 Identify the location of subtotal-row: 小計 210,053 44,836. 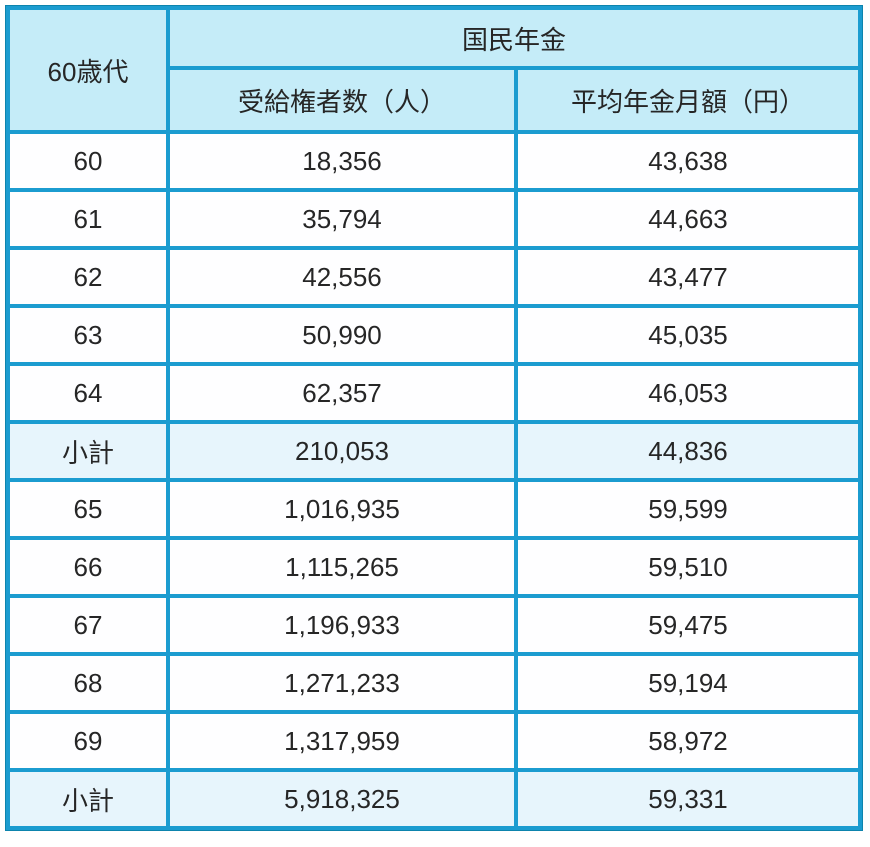
(434, 451).